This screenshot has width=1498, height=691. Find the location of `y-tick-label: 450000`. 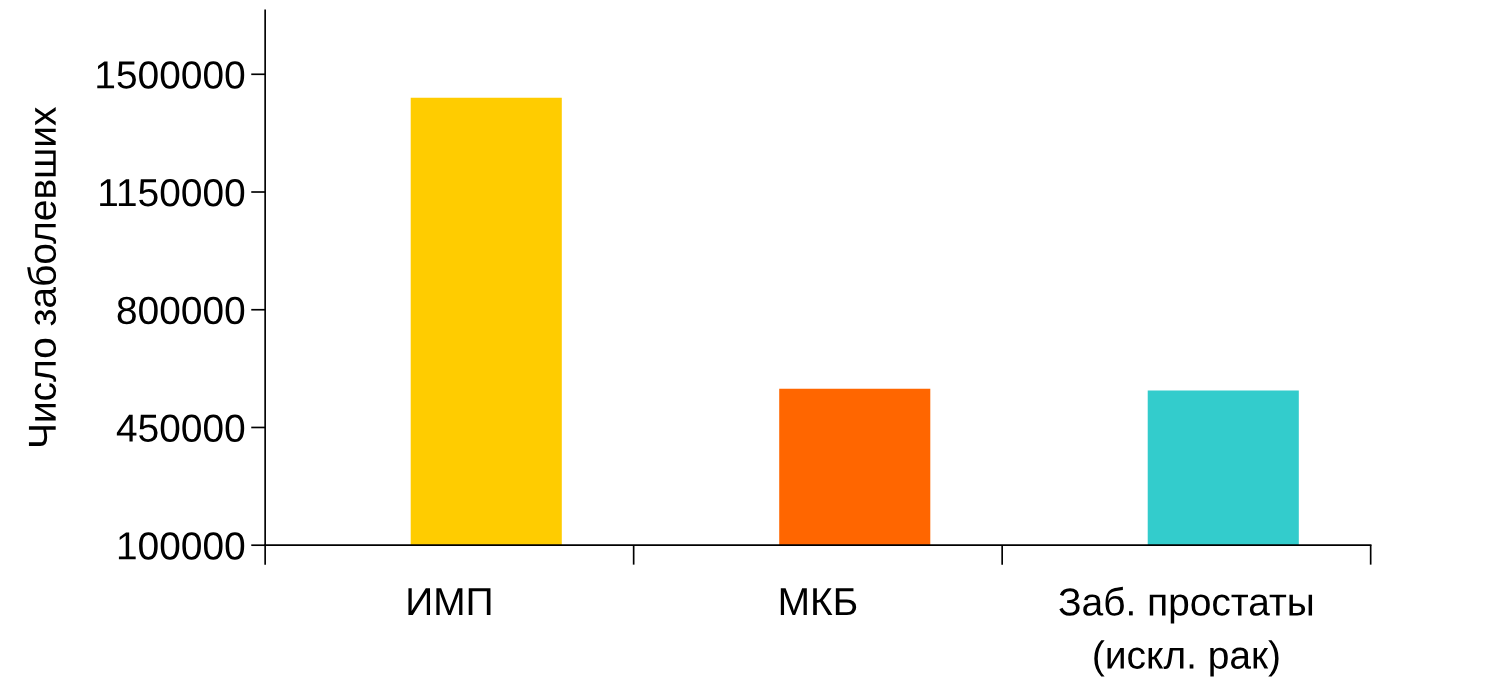

y-tick-label: 450000 is located at coordinates (180, 428).